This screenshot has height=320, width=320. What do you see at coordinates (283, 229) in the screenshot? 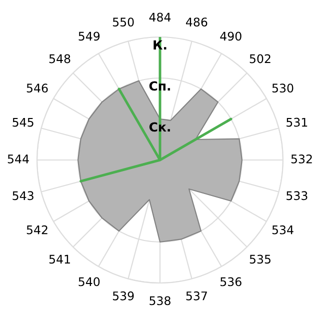
I see `spoke-label: 534` at bounding box center [283, 229].